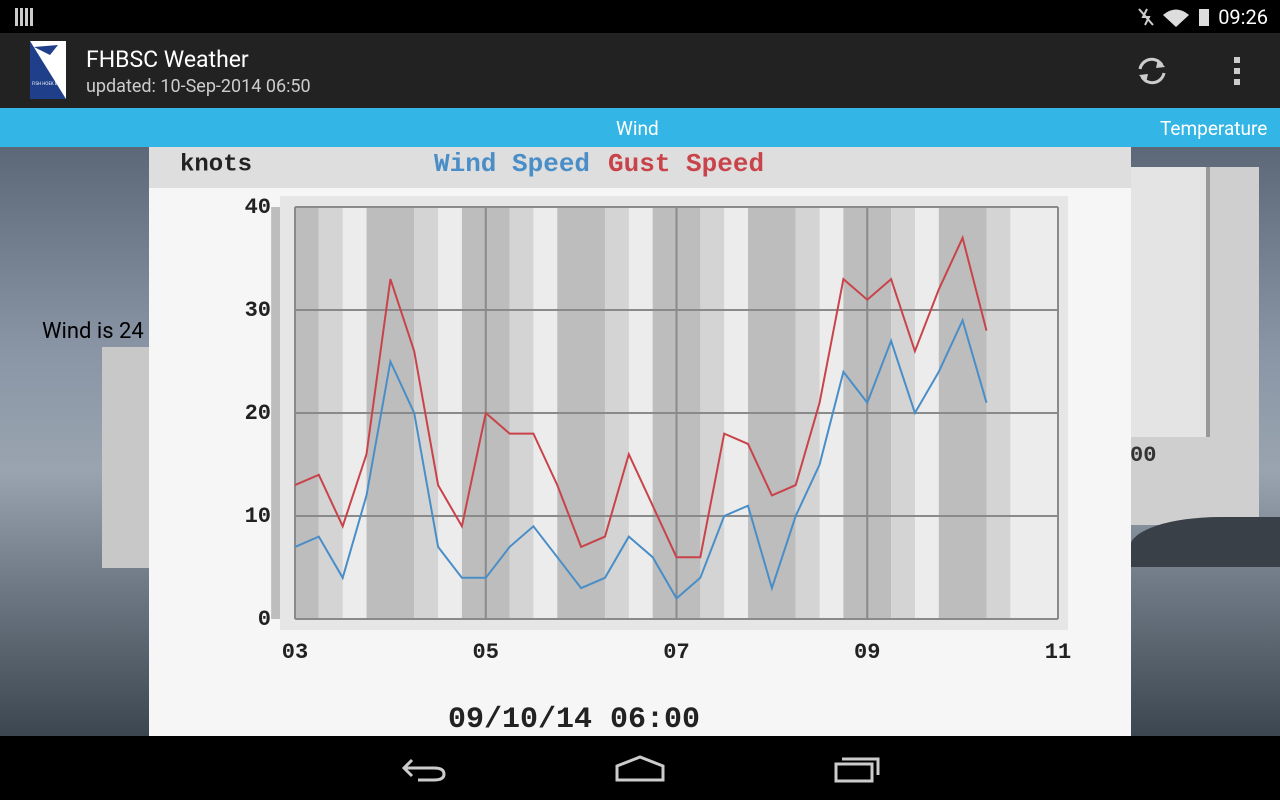 Image resolution: width=1280 pixels, height=800 pixels. Describe the element at coordinates (258, 310) in the screenshot. I see `y-tick-label: 30` at that location.